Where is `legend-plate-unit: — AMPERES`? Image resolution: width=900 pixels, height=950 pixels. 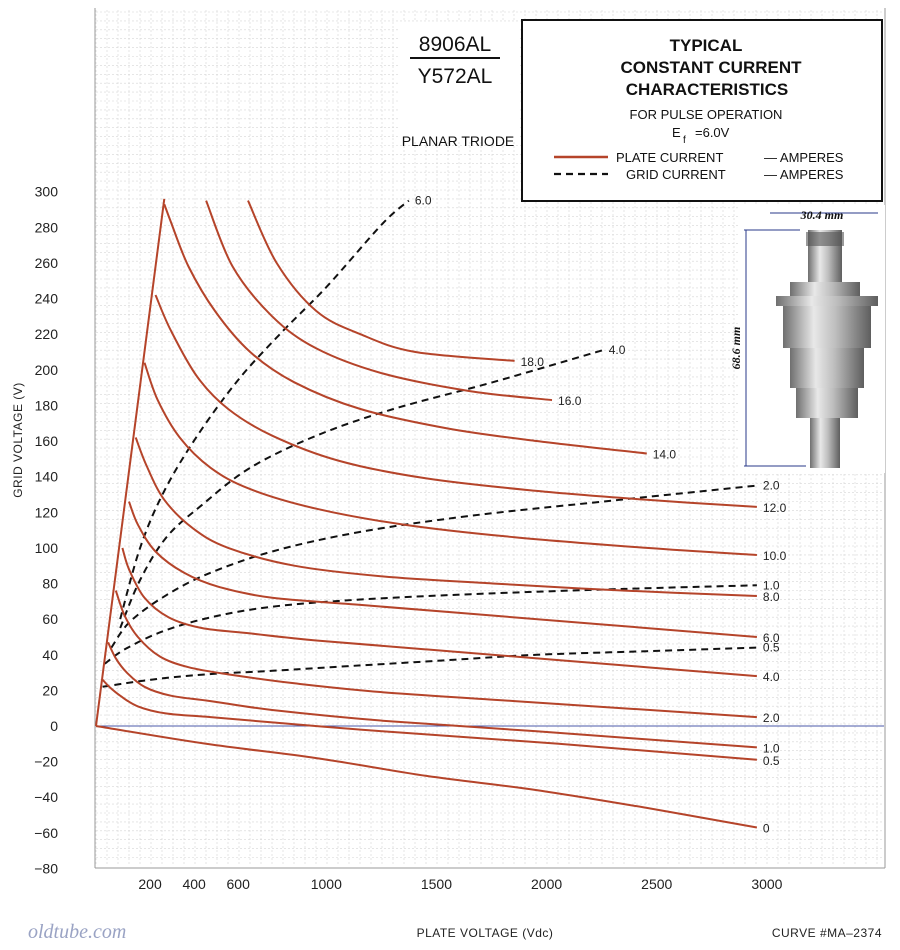 legend-plate-unit: — AMPERES is located at coordinates (804, 157).